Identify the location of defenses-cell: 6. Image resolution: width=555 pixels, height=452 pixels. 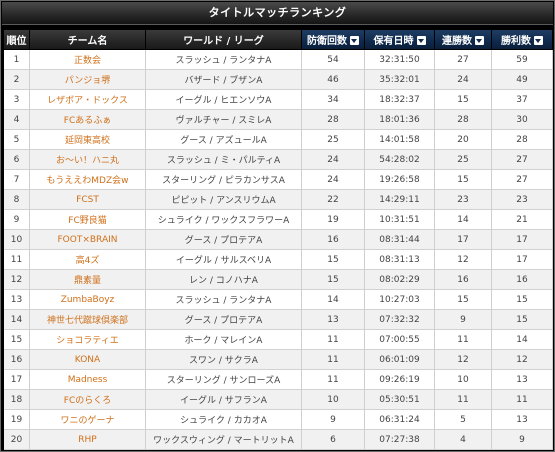
(333, 440).